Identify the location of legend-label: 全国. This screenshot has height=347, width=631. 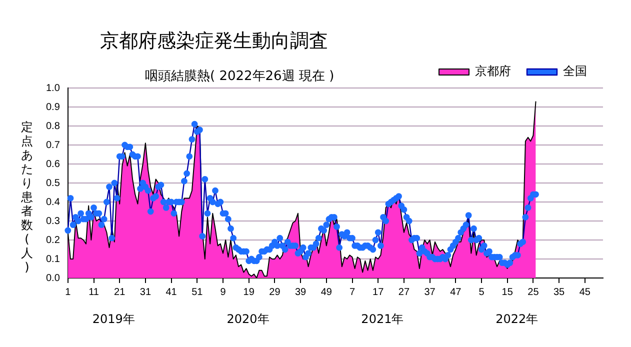
(575, 71).